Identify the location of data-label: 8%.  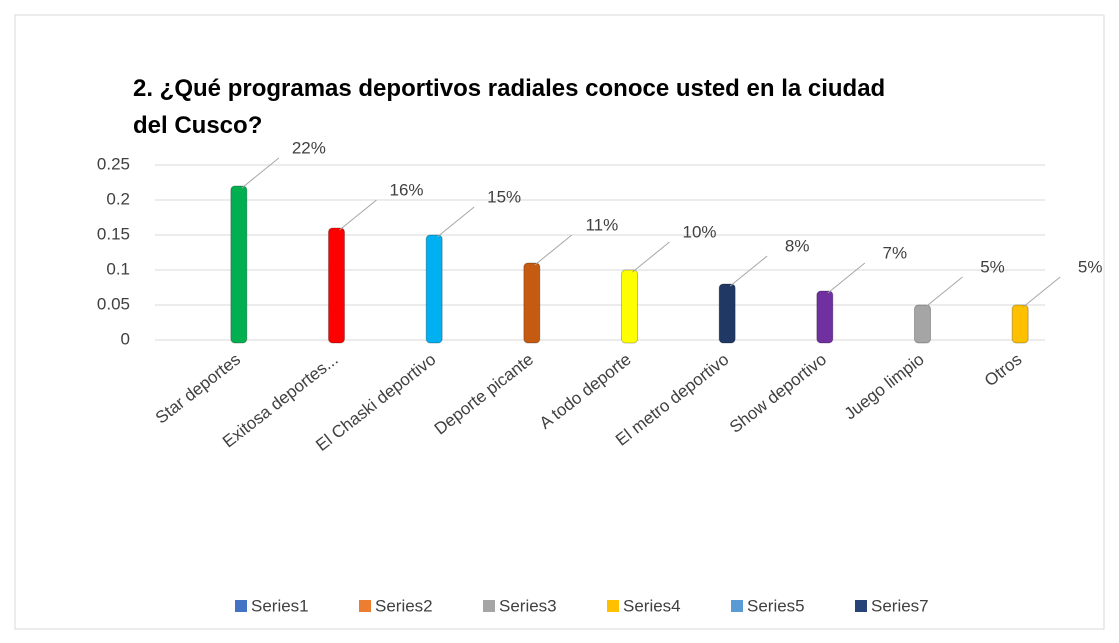
(797, 245).